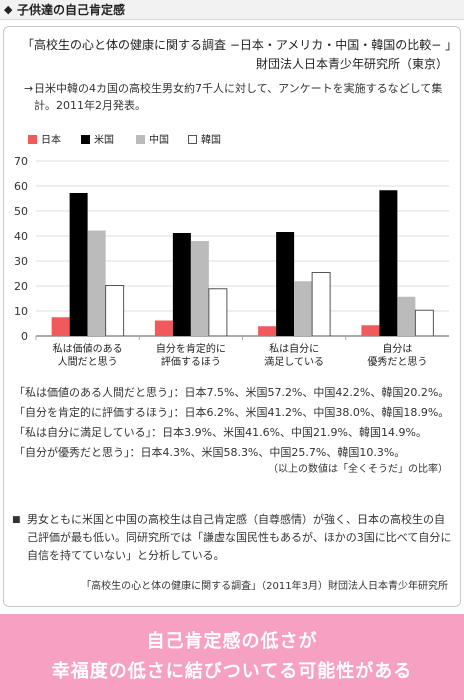 This screenshot has height=700, width=464. What do you see at coordinates (191, 348) in the screenshot?
I see `x-tick-label: 自分を肯定的に` at bounding box center [191, 348].